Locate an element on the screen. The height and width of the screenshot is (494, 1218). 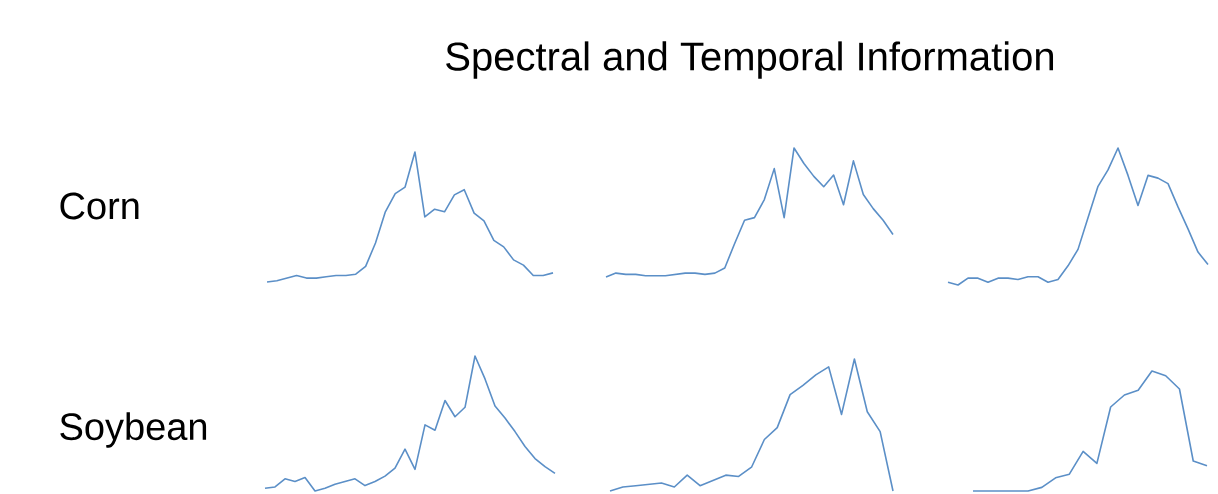
text: Spectral and Temporal Information is located at coordinates (750, 60).